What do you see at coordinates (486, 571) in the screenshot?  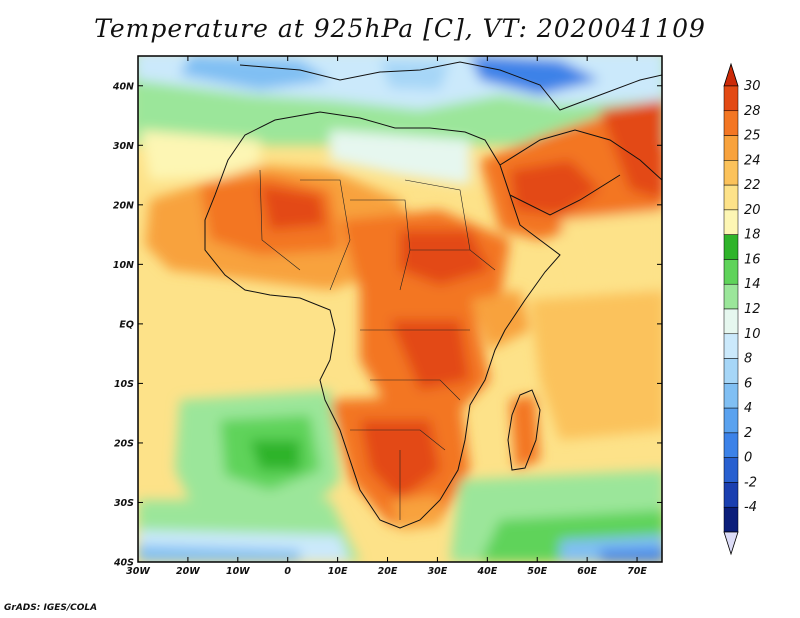 I see `lon-tick-label: 40E` at bounding box center [486, 571].